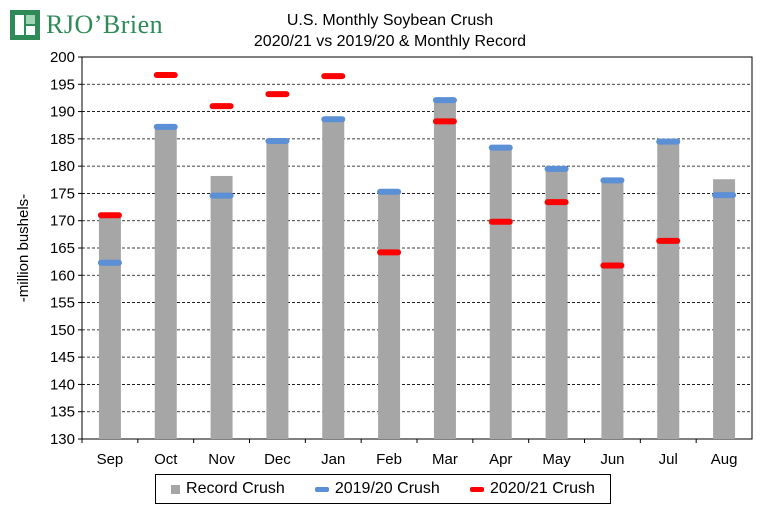 This screenshot has height=516, width=763. I want to click on legend-swatch-record, so click(176, 489).